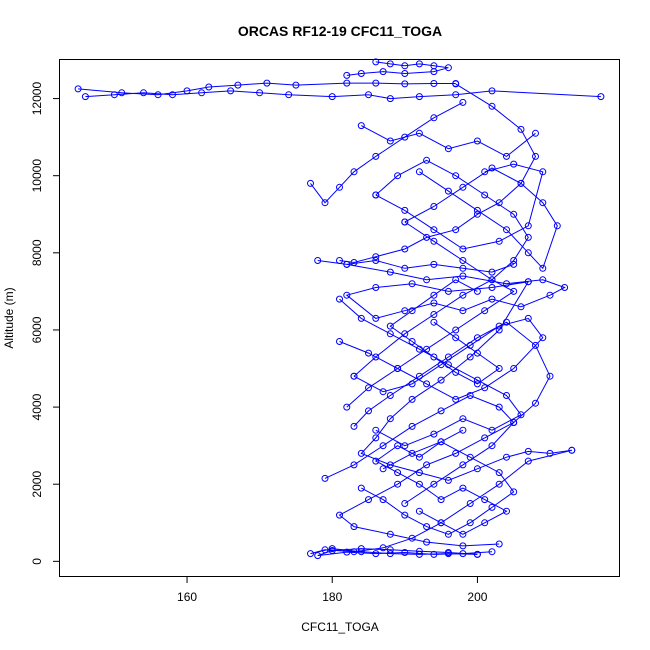  Describe the element at coordinates (332, 590) in the screenshot. I see `x-axis: 160 180 200` at that location.